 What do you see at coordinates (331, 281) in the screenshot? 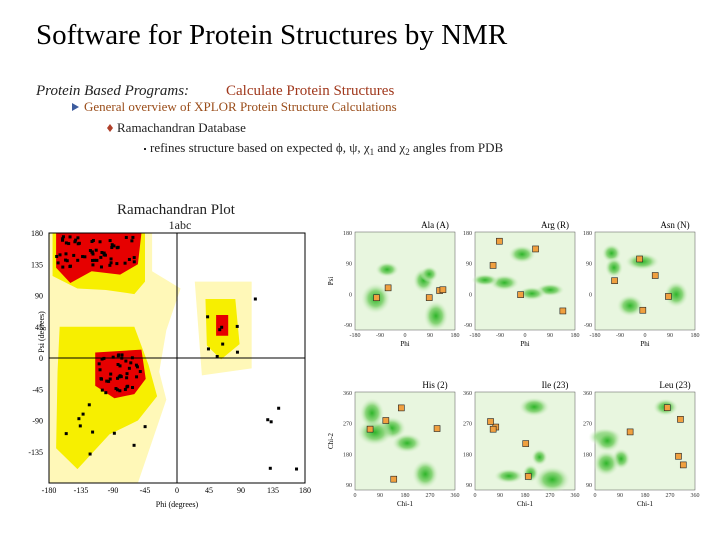
I see `y-axis-label: Psi` at bounding box center [331, 281].